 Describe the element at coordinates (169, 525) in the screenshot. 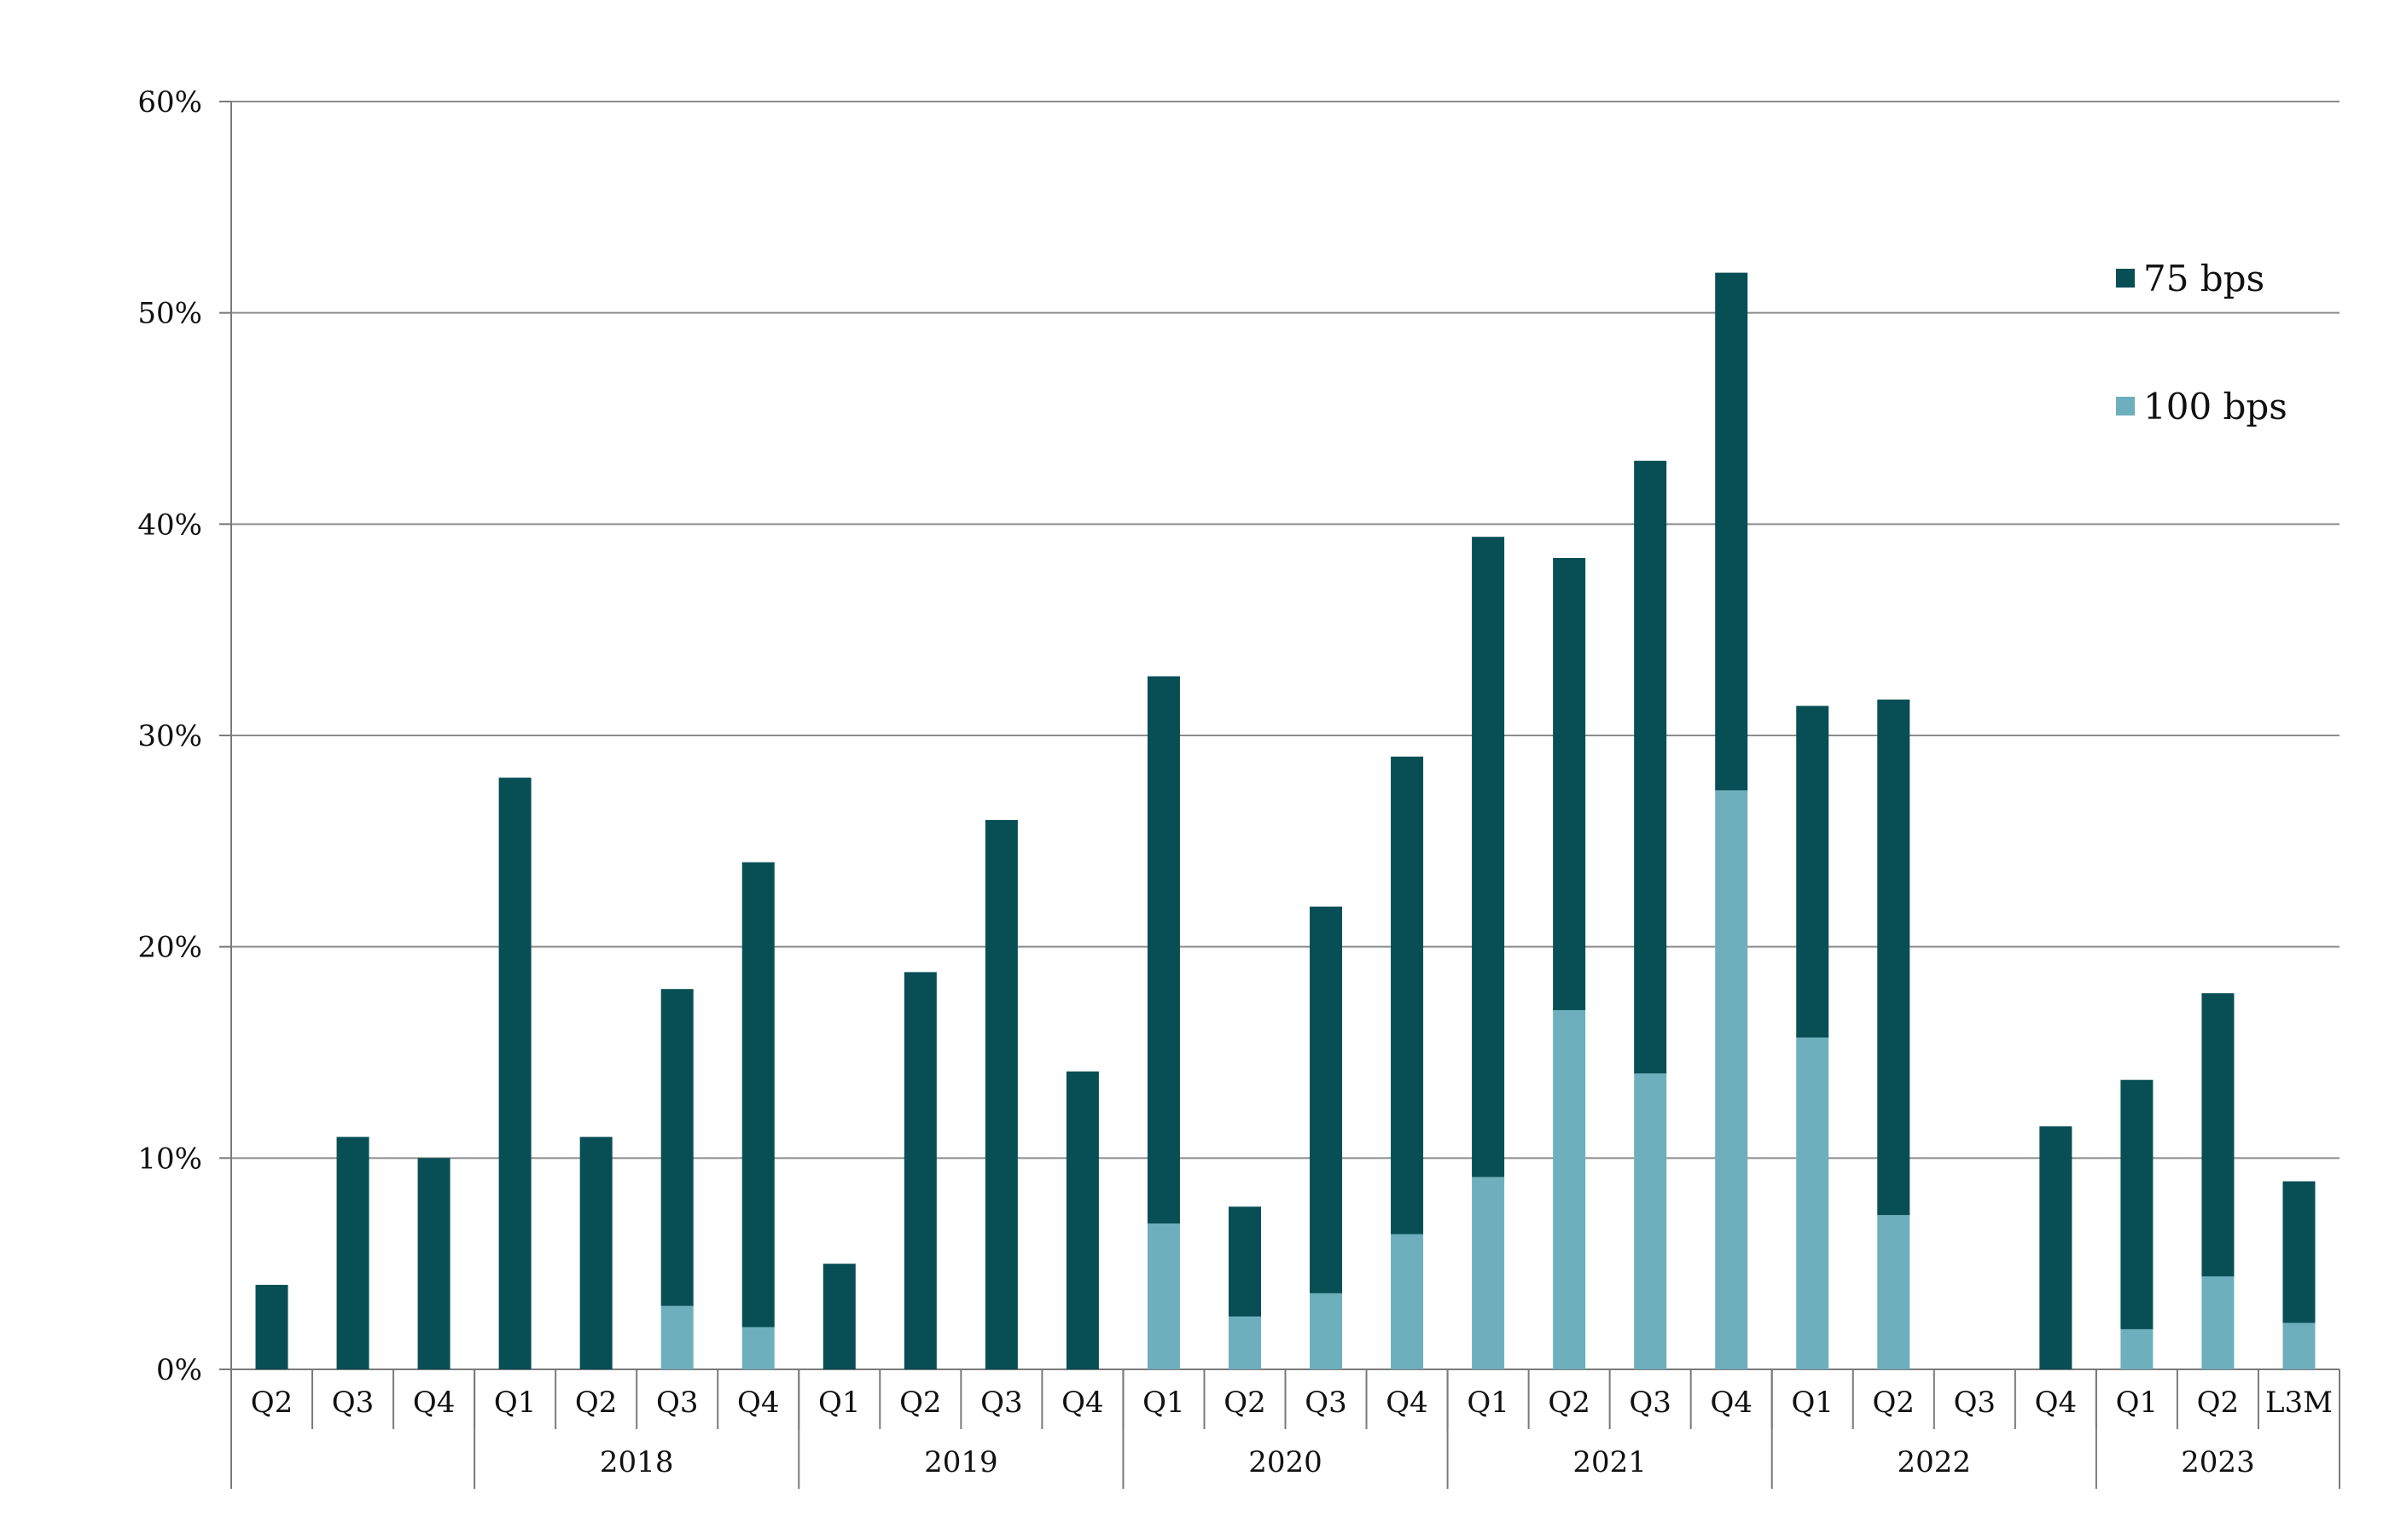

I see `y-tick-label: 40%` at that location.